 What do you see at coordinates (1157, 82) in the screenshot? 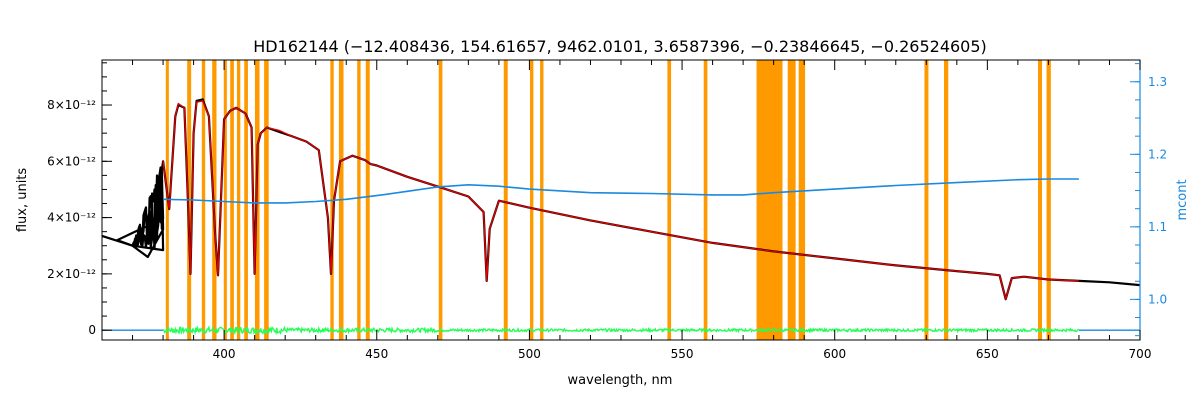
I see `y2-tick-label: 1.3` at bounding box center [1157, 82].